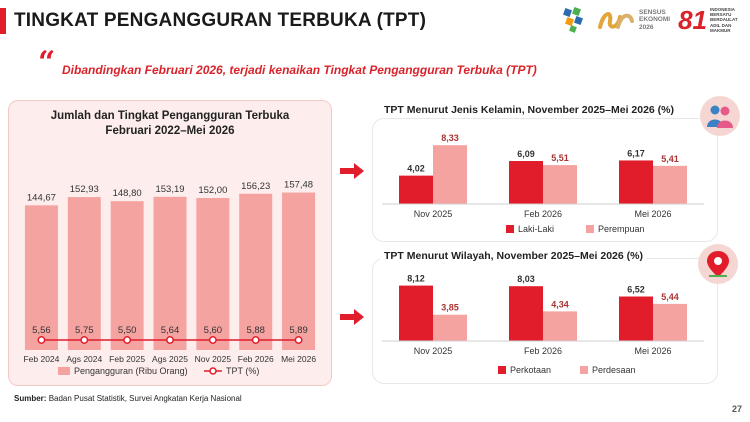 The width and height of the screenshot is (750, 422). Describe the element at coordinates (614, 370) in the screenshot. I see `legend-label: Perdesaan` at that location.